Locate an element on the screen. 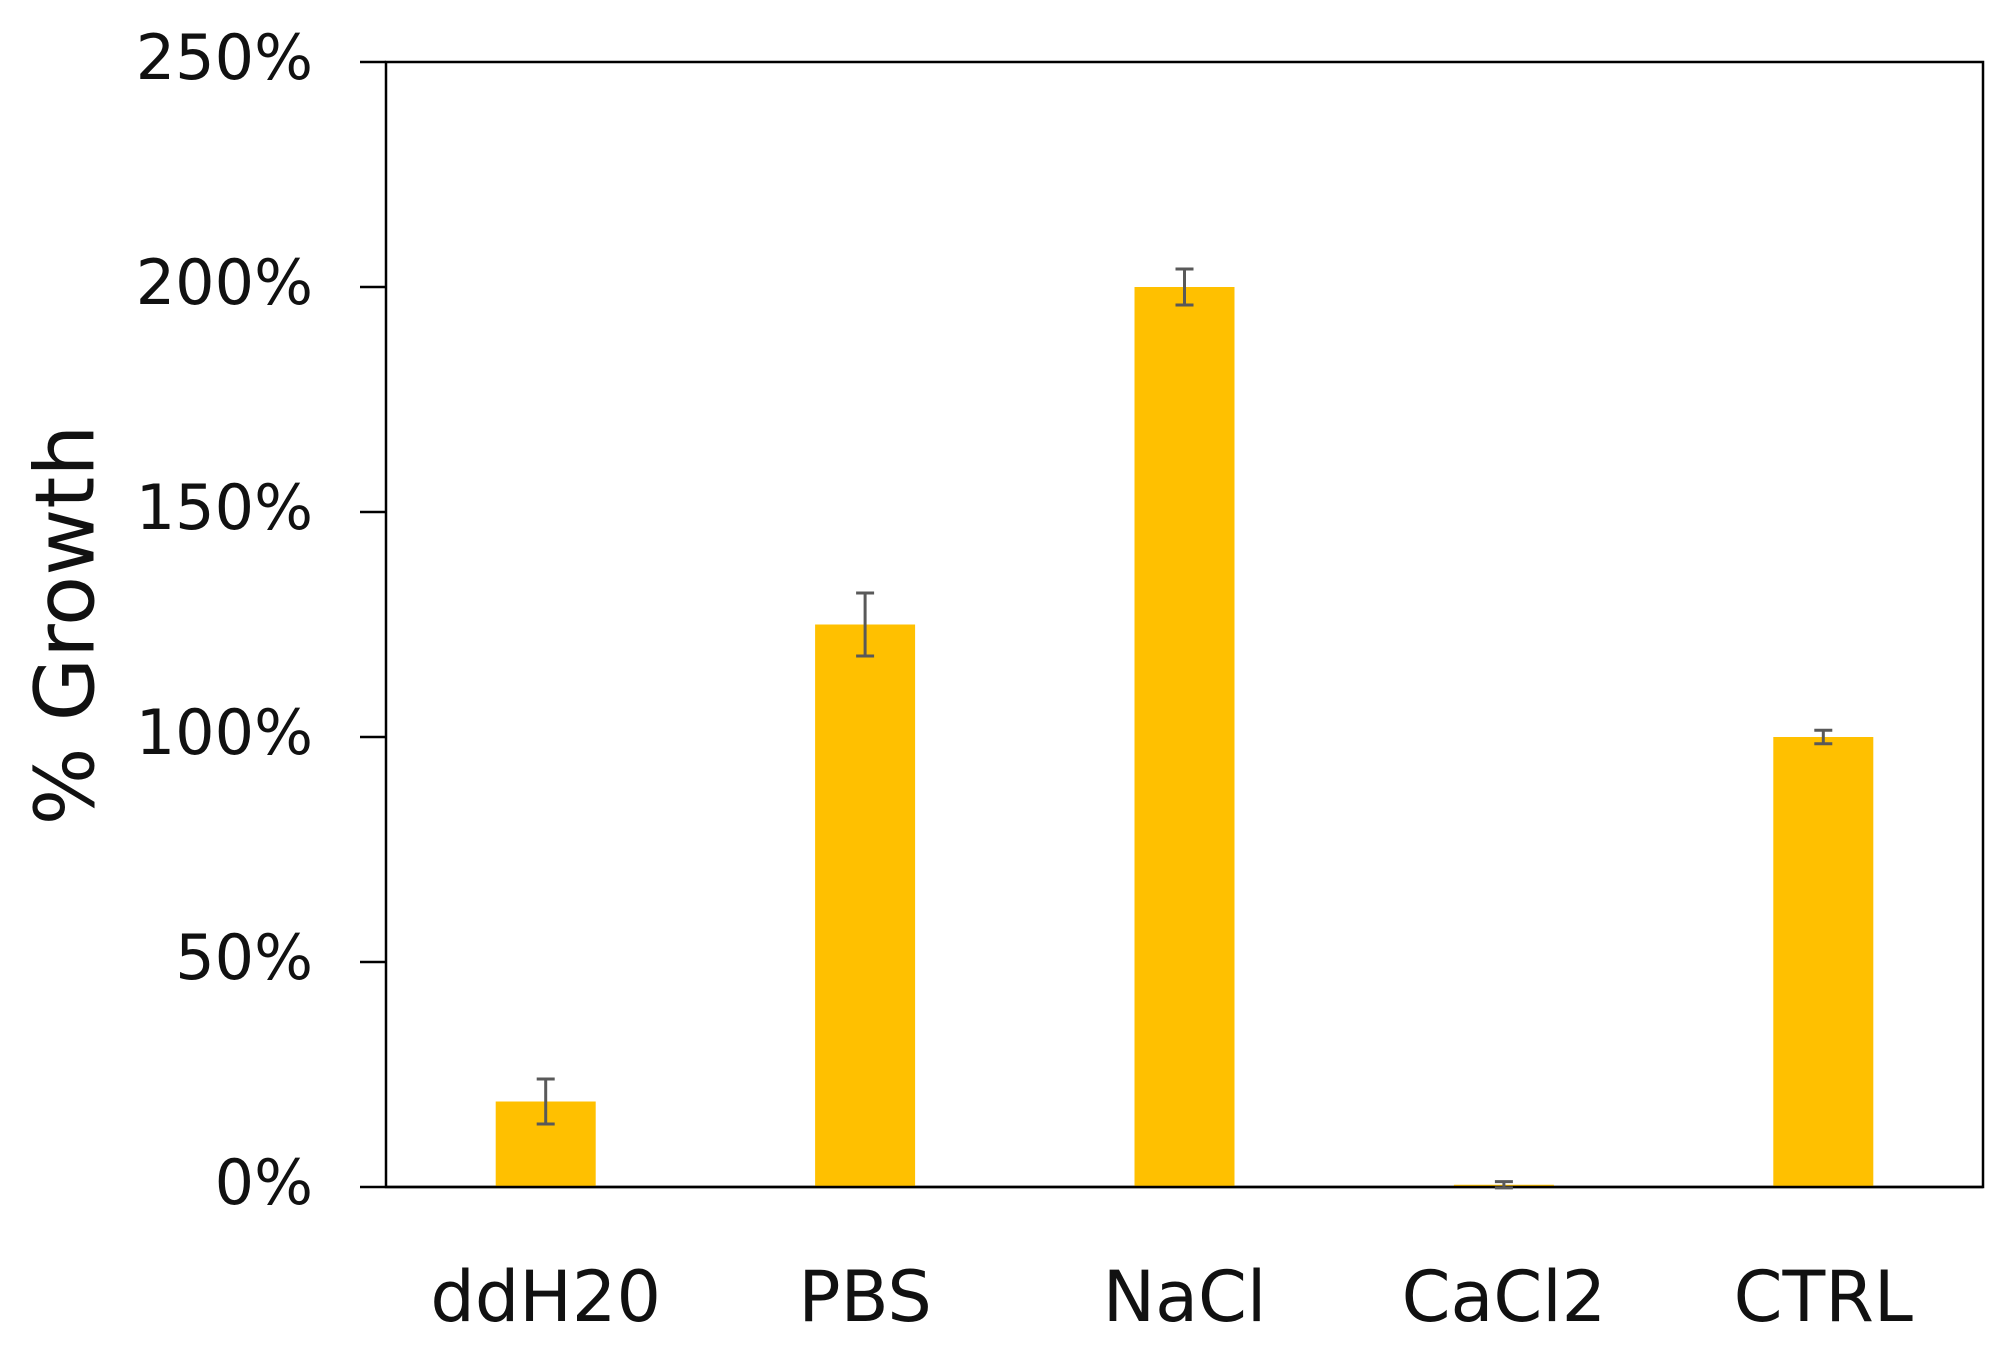 The height and width of the screenshot is (1363, 2009). y-tick-label: 150% is located at coordinates (224, 507).